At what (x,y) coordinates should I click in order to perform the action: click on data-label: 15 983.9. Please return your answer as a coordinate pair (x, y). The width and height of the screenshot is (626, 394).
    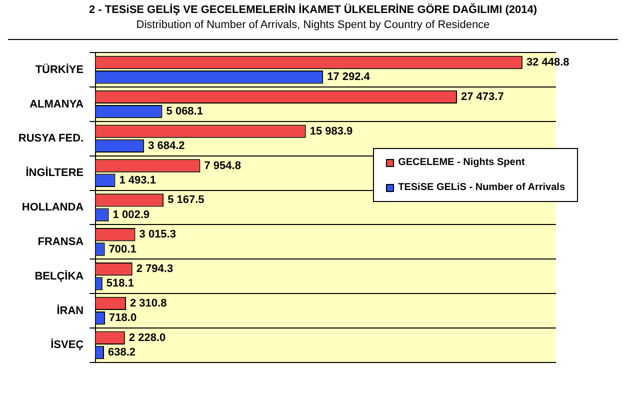
    Looking at the image, I should click on (331, 131).